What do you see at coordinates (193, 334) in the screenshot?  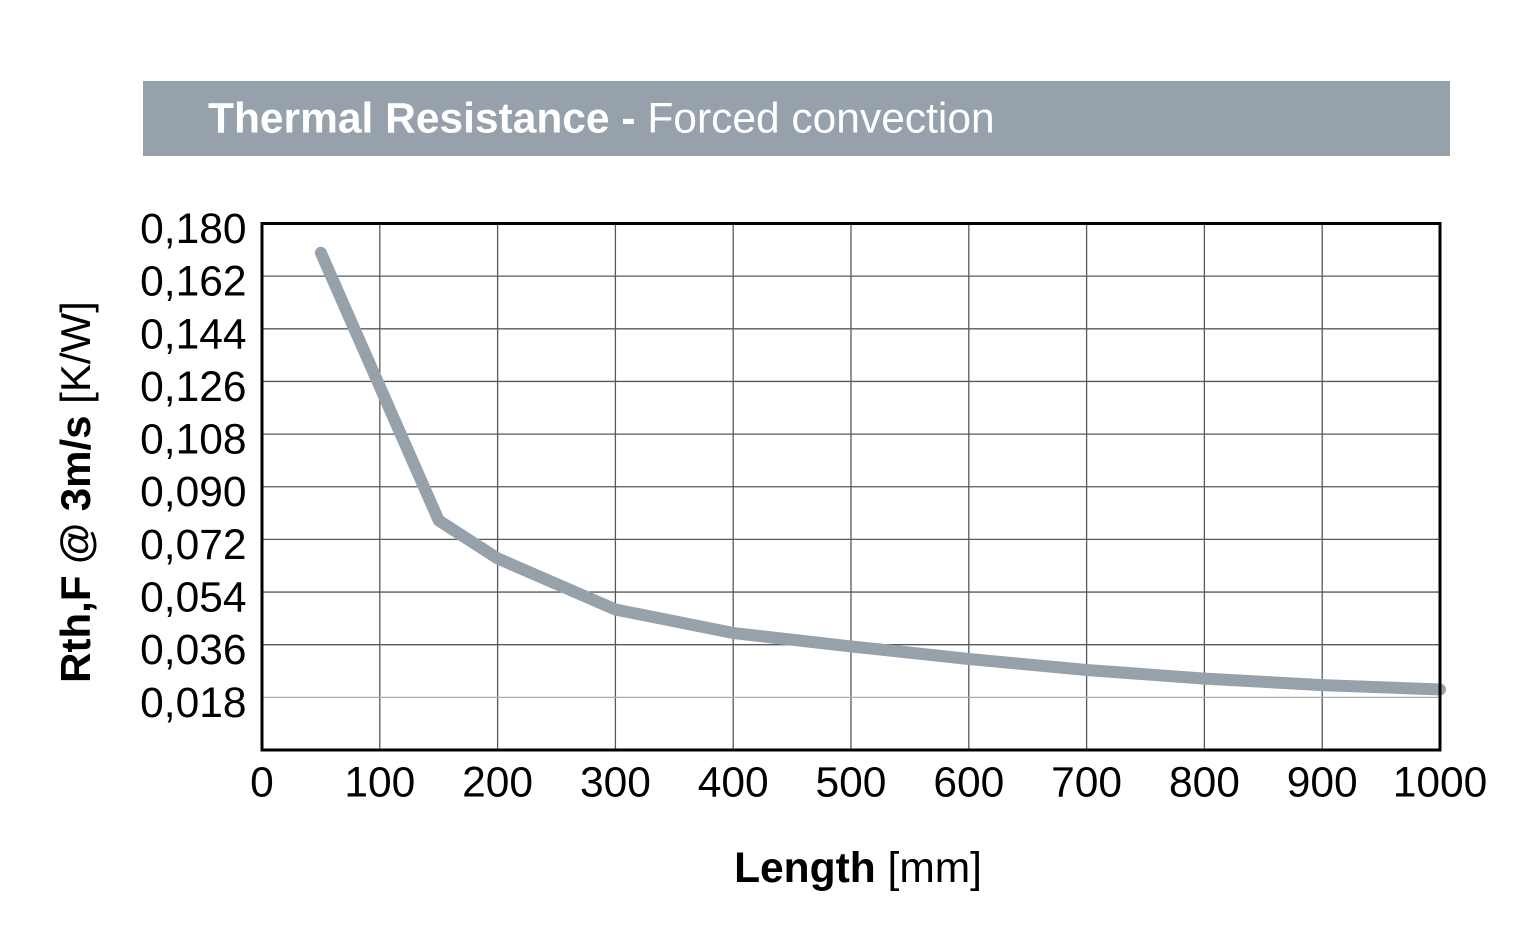 I see `svg-text: 0,144` at bounding box center [193, 334].